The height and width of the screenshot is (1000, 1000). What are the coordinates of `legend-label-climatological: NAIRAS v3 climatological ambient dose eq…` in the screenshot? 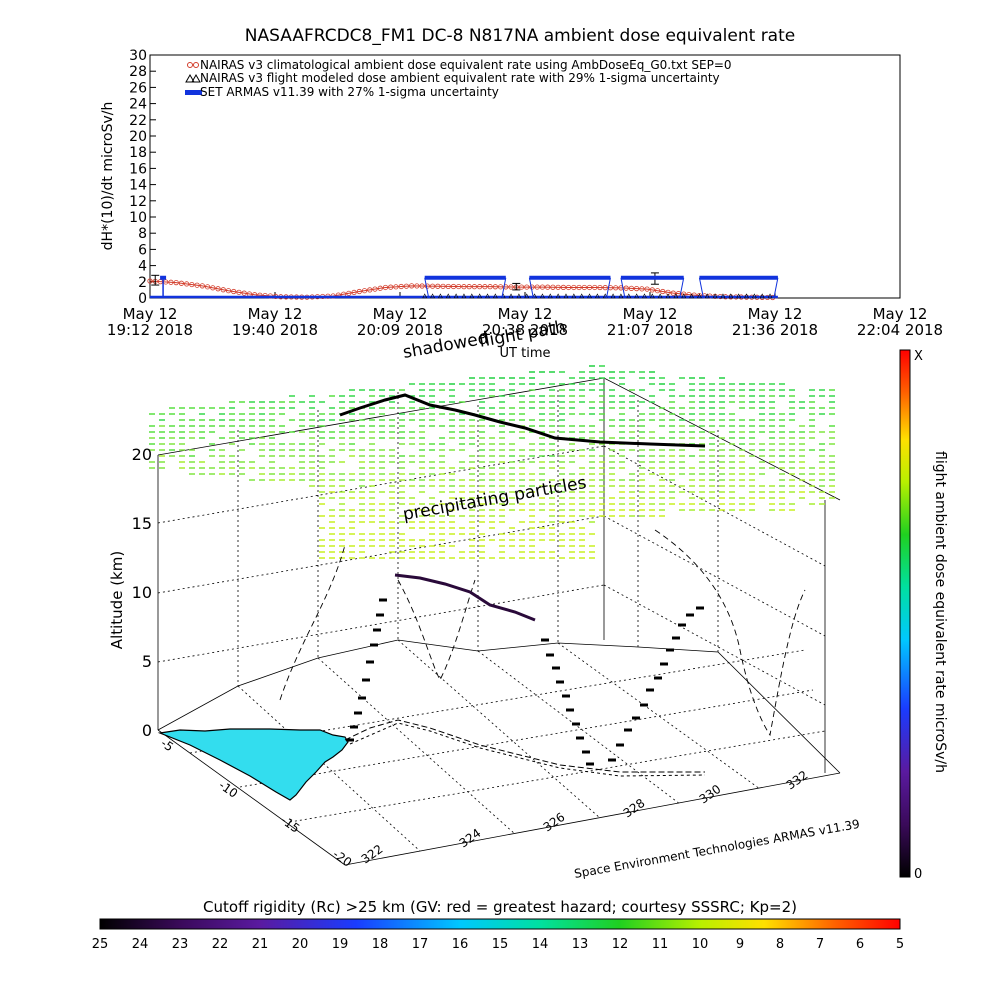 It's located at (466, 65).